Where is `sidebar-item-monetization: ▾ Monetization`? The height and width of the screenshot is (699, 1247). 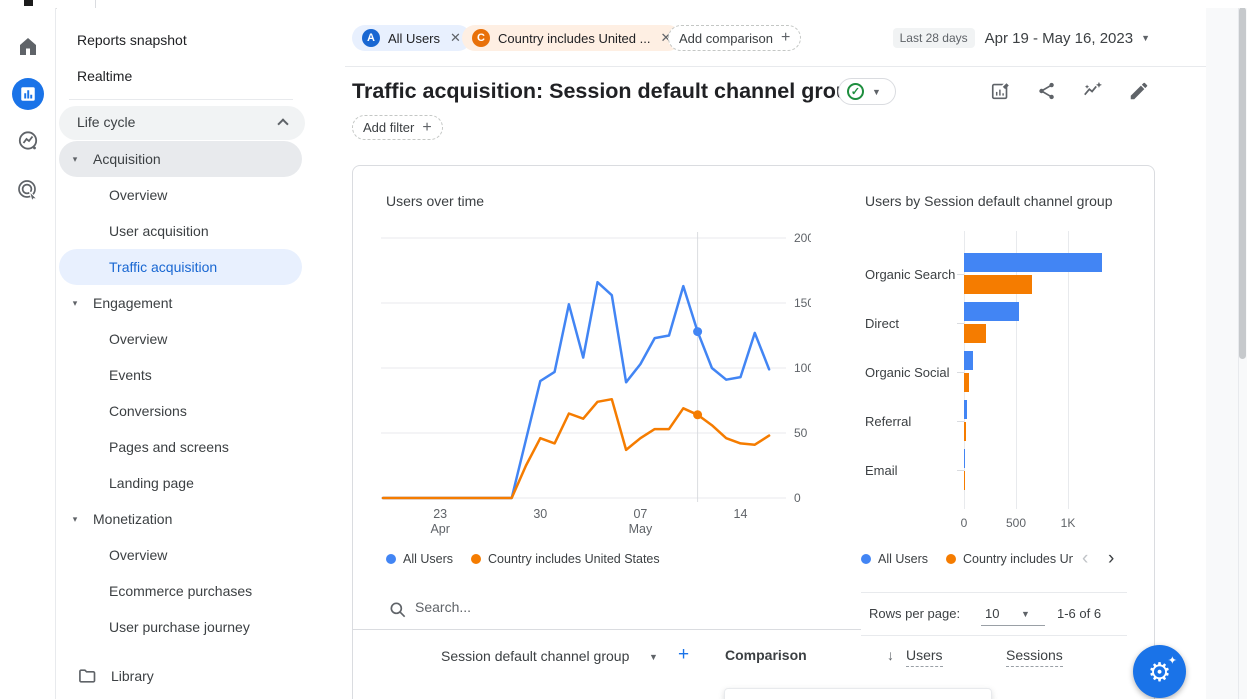
sidebar-item-monetization: ▾ Monetization is located at coordinates (179, 519).